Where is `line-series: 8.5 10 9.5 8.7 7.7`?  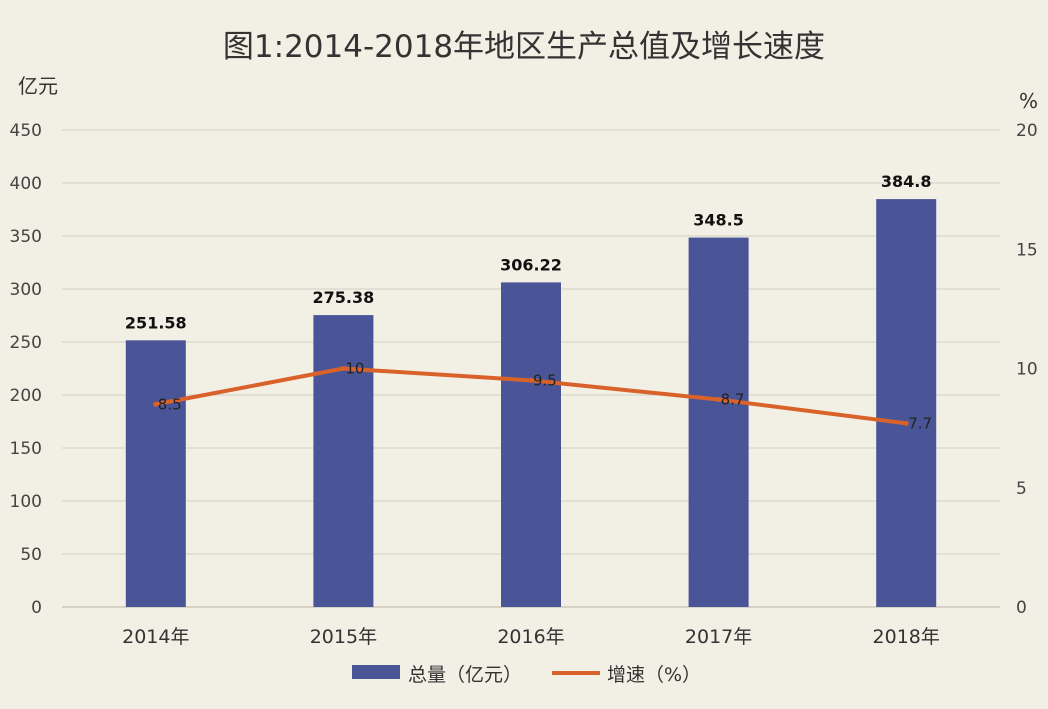 line-series: 8.5 10 9.5 8.7 7.7 is located at coordinates (542, 396).